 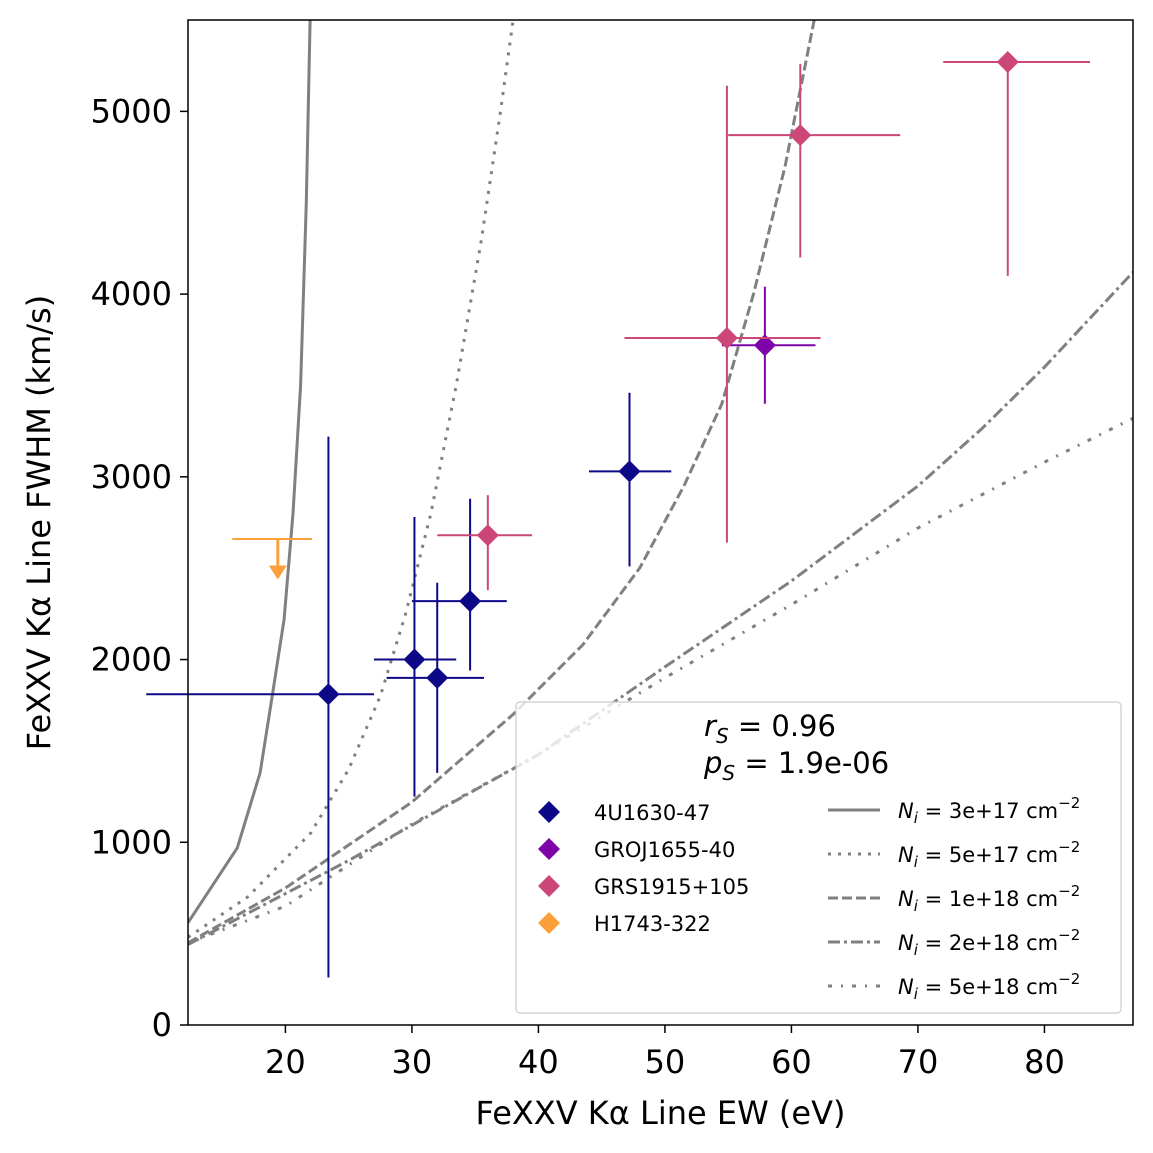 What do you see at coordinates (162, 1025) in the screenshot?
I see `y-tick-label: 0` at bounding box center [162, 1025].